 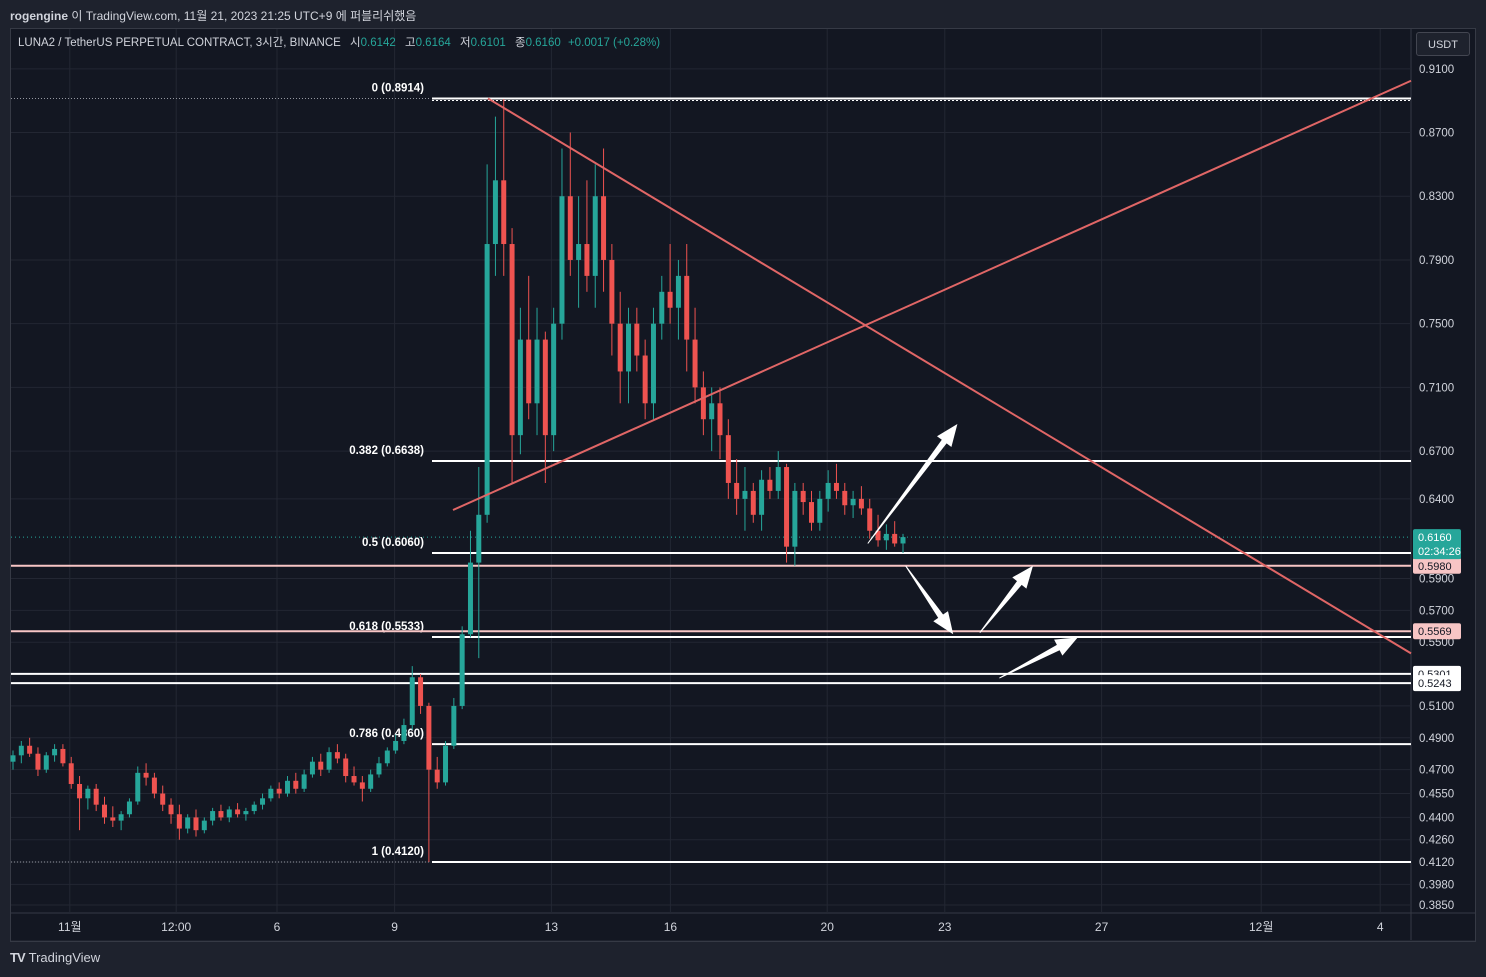 I want to click on level-price-label-bg, so click(x=1437, y=683).